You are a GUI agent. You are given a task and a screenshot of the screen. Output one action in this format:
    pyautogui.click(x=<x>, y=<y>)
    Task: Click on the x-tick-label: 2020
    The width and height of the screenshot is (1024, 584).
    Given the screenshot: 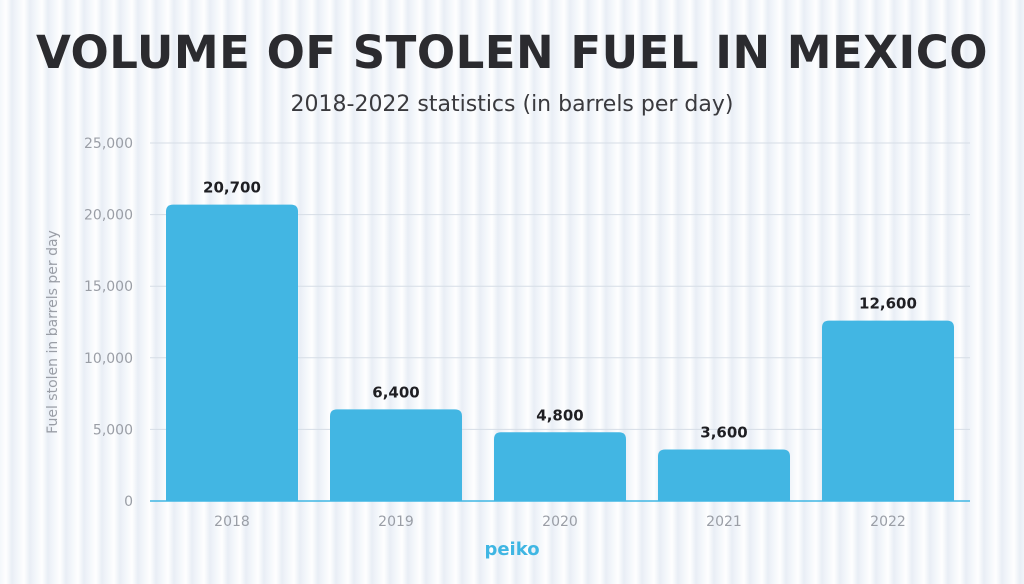 What is the action you would take?
    pyautogui.click(x=560, y=522)
    